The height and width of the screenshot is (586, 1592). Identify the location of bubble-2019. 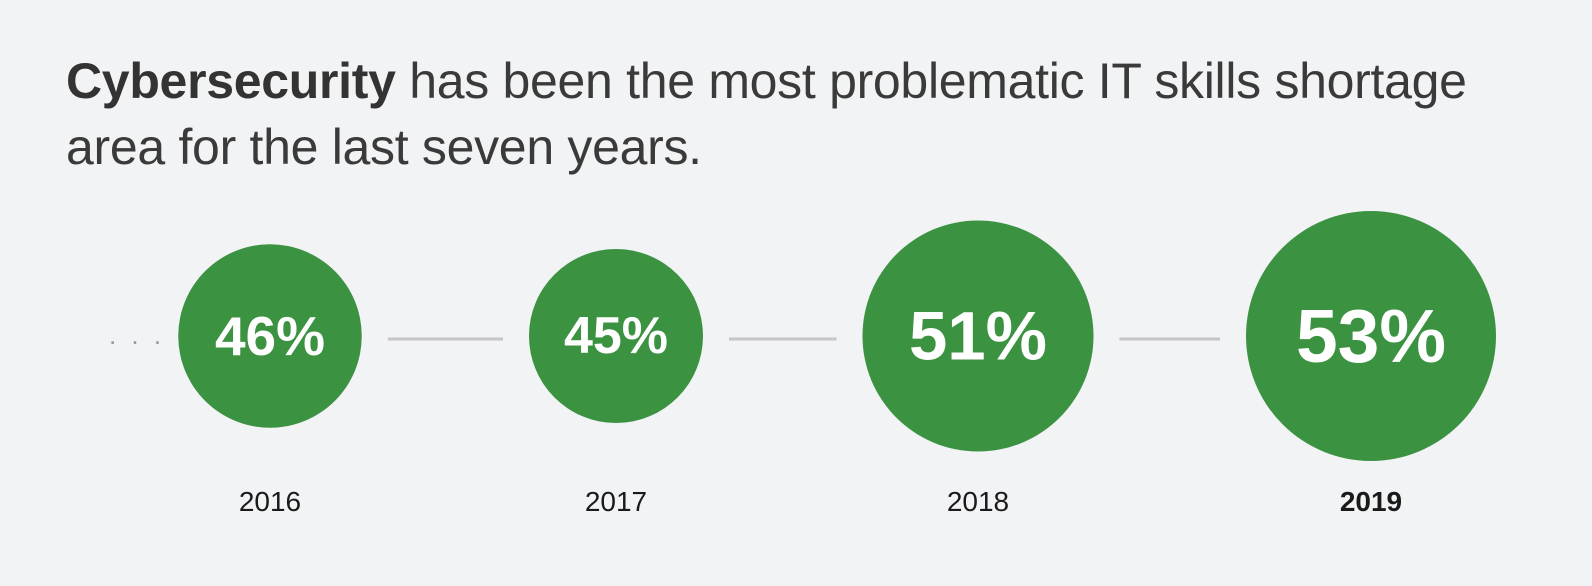
(1371, 336).